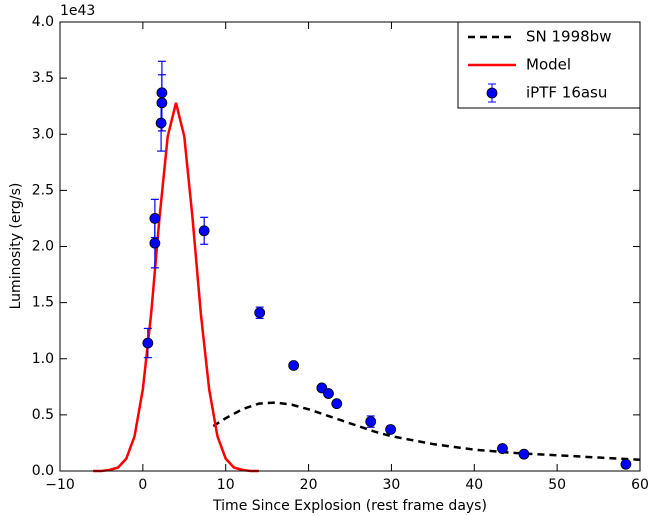  What do you see at coordinates (43, 303) in the screenshot?
I see `y-tick-label: 1.5` at bounding box center [43, 303].